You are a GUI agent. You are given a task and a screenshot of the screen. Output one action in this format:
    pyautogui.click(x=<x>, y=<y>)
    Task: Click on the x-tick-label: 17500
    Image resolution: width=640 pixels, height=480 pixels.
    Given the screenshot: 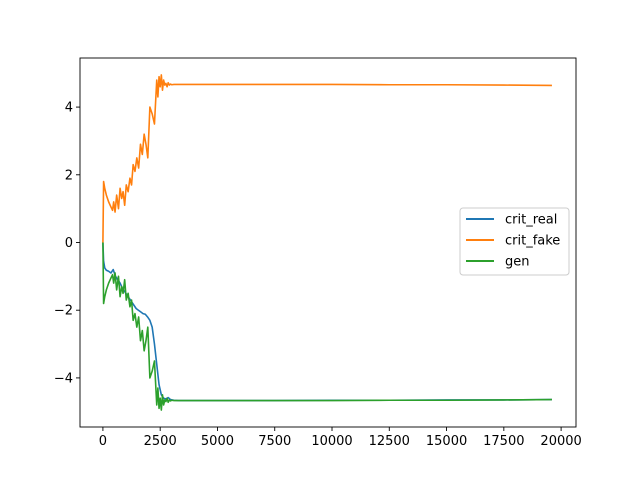 What is the action you would take?
    pyautogui.click(x=503, y=441)
    